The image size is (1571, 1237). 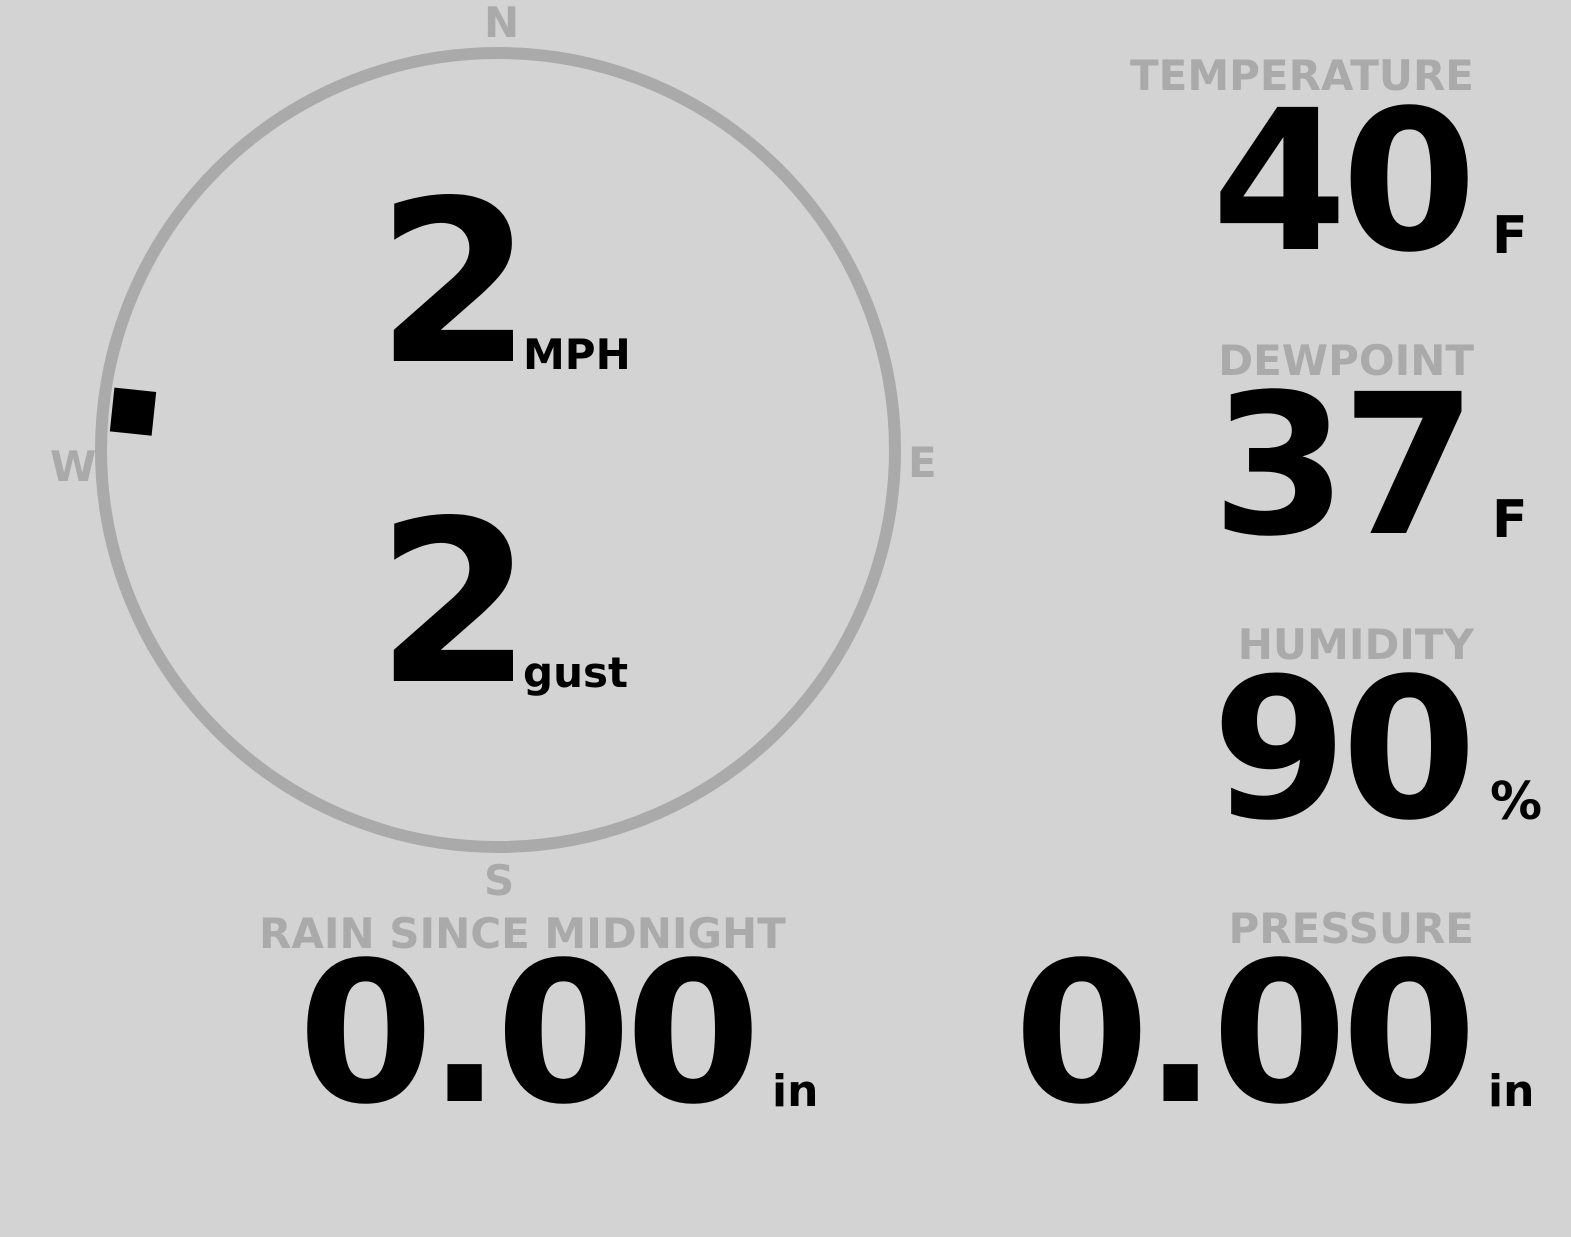 What do you see at coordinates (499, 880) in the screenshot?
I see `compass-south-label: S` at bounding box center [499, 880].